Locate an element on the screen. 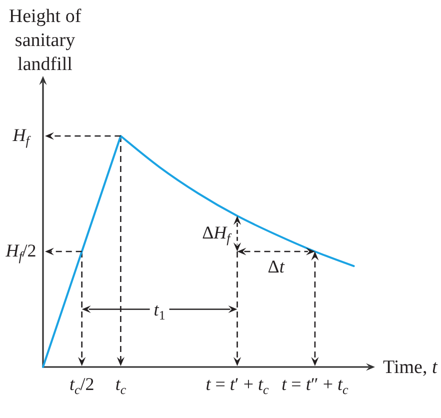 The image size is (441, 418). x-axis-title: Time, t is located at coordinates (410, 367).